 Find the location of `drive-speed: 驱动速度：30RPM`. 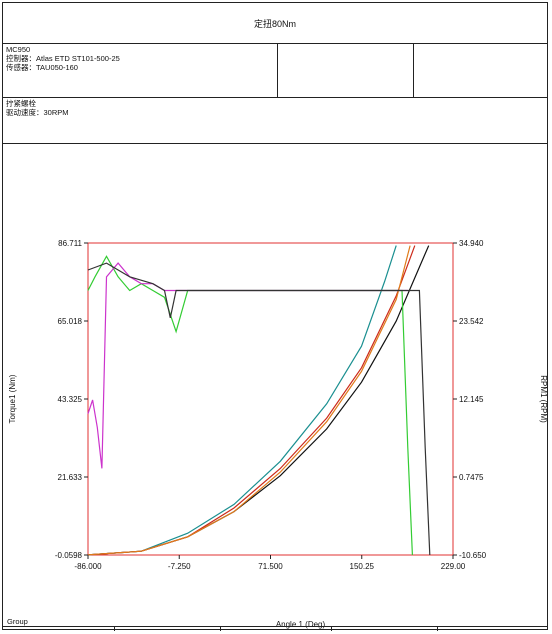

drive-speed: 驱动速度：30RPM is located at coordinates (37, 112).